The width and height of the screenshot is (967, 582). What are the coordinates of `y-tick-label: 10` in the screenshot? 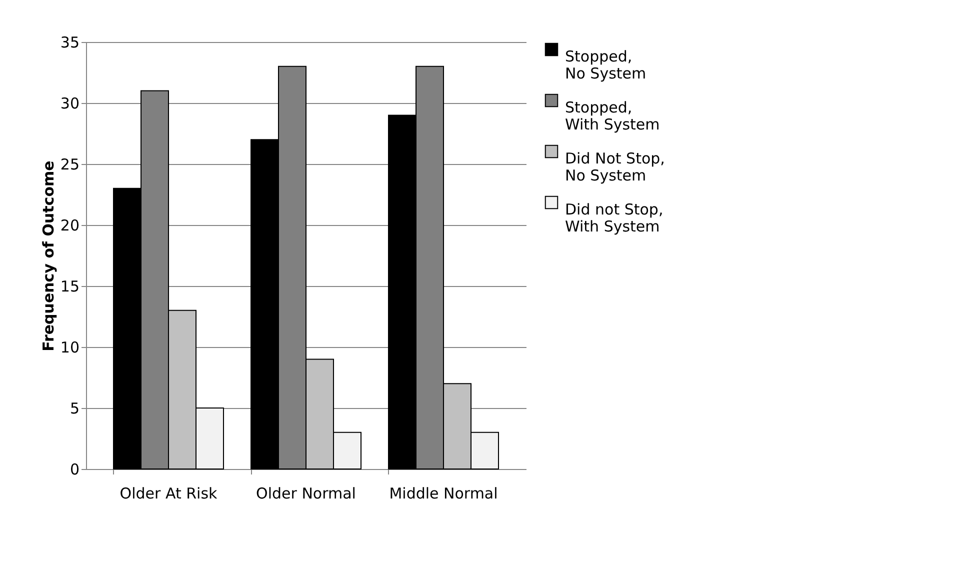 It's located at (70, 347).